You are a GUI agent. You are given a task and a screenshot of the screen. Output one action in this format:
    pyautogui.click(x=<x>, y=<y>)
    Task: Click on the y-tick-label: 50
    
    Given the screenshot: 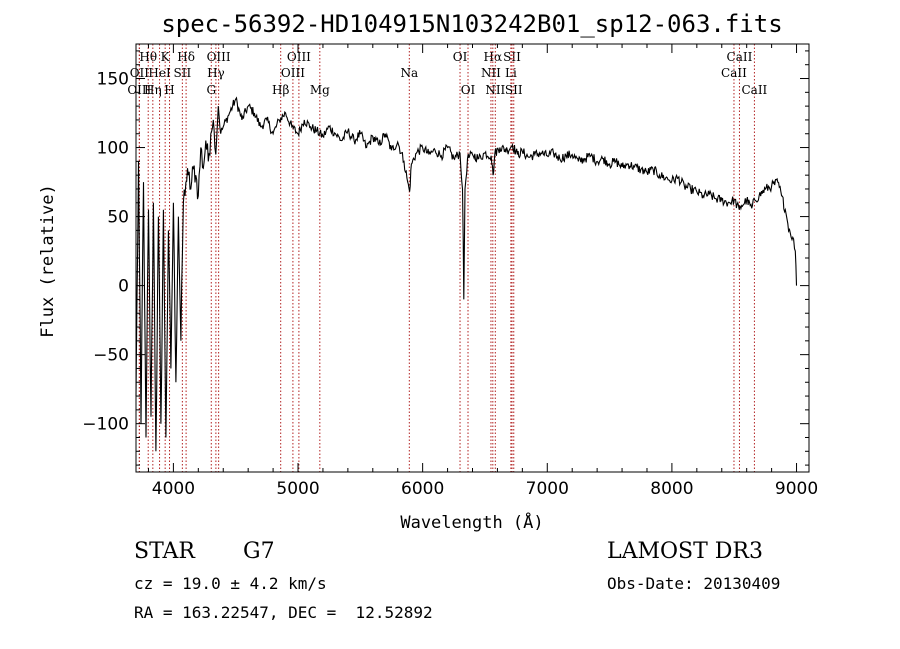 What is the action you would take?
    pyautogui.click(x=118, y=218)
    